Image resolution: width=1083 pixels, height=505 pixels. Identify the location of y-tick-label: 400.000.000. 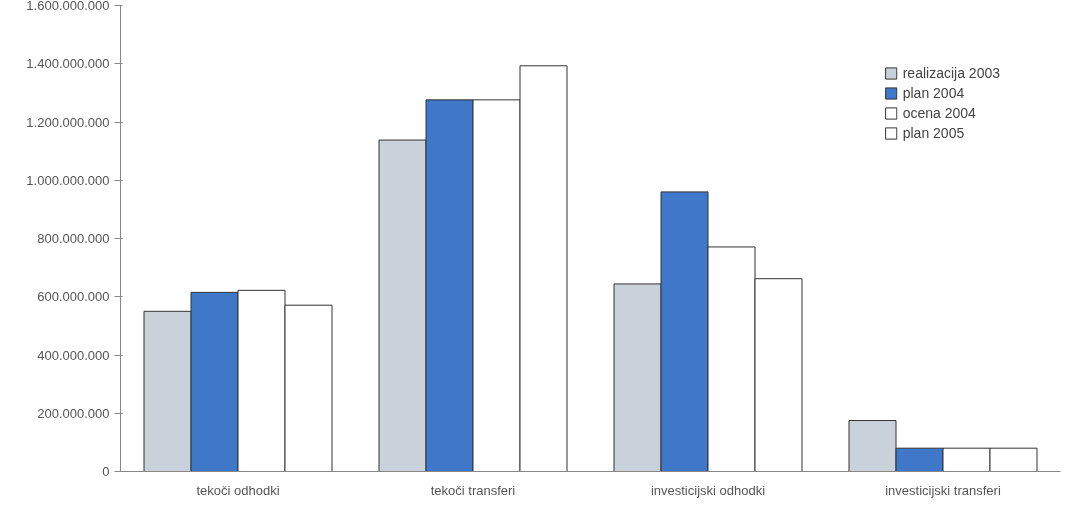
(73, 355).